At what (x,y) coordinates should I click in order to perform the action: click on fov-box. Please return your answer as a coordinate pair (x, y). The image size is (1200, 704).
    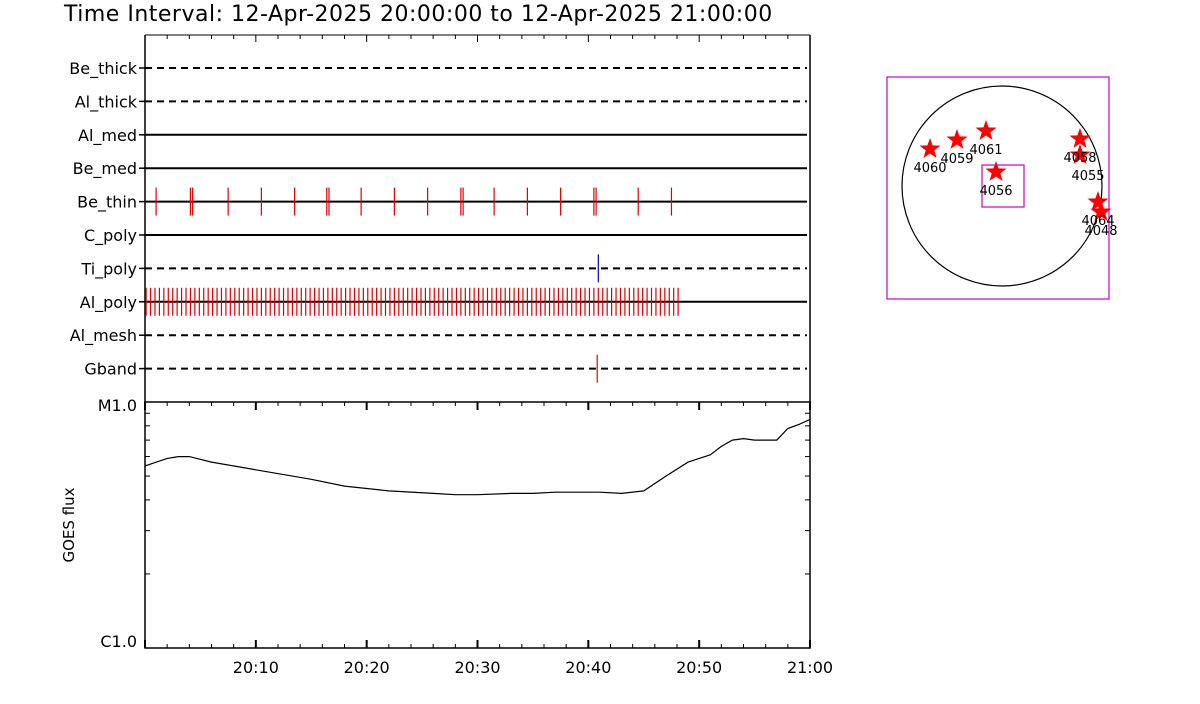
    Looking at the image, I should click on (1003, 186).